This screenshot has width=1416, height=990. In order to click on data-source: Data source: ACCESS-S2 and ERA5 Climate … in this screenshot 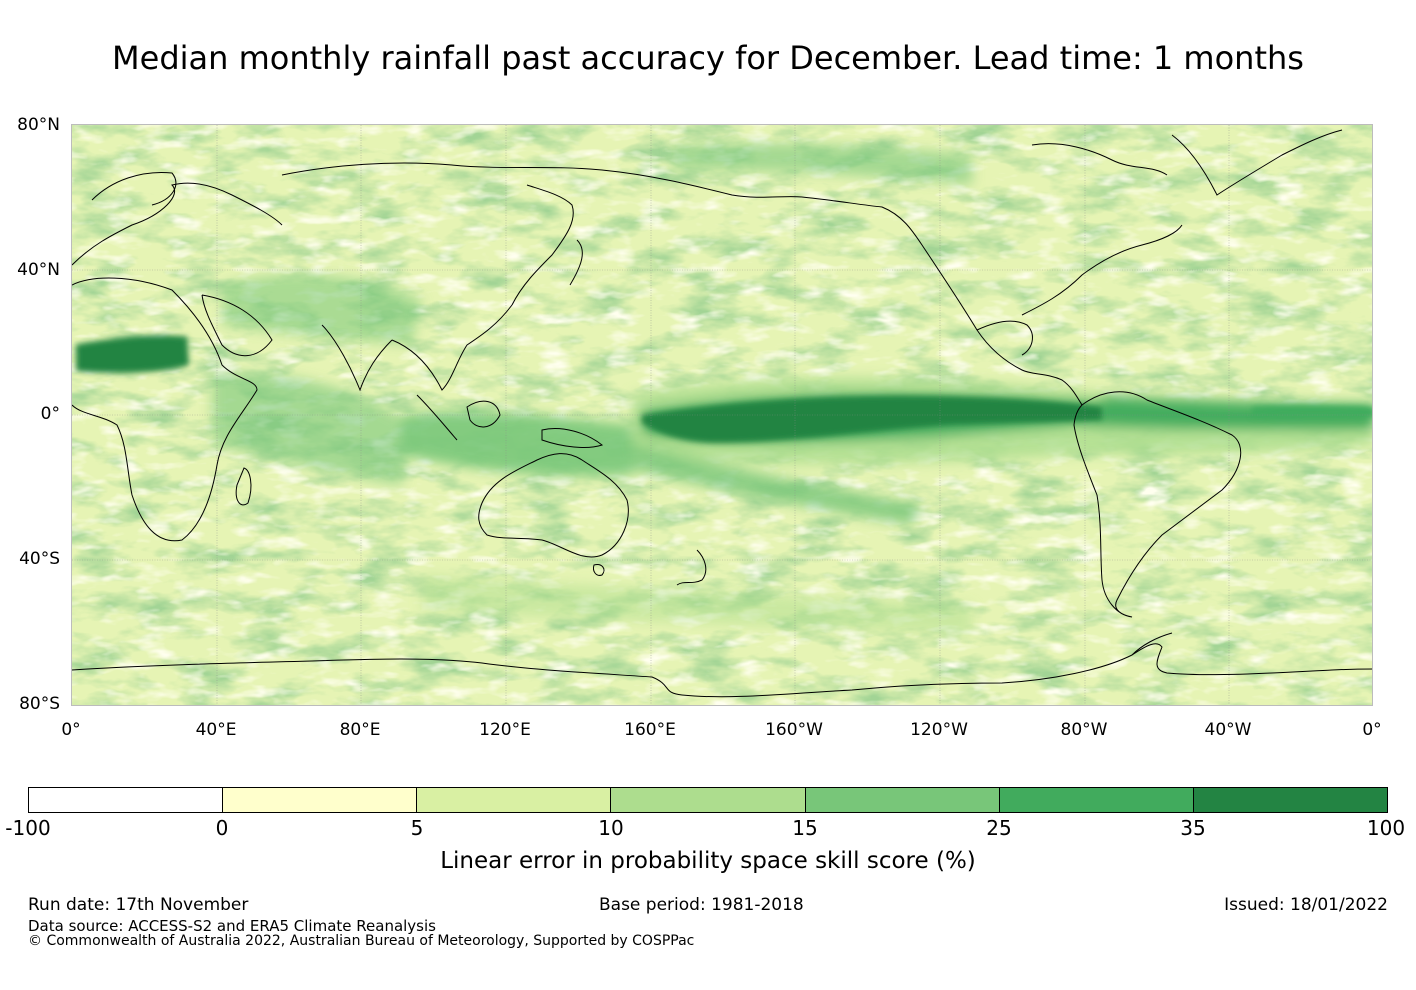, I will do `click(232, 926)`.